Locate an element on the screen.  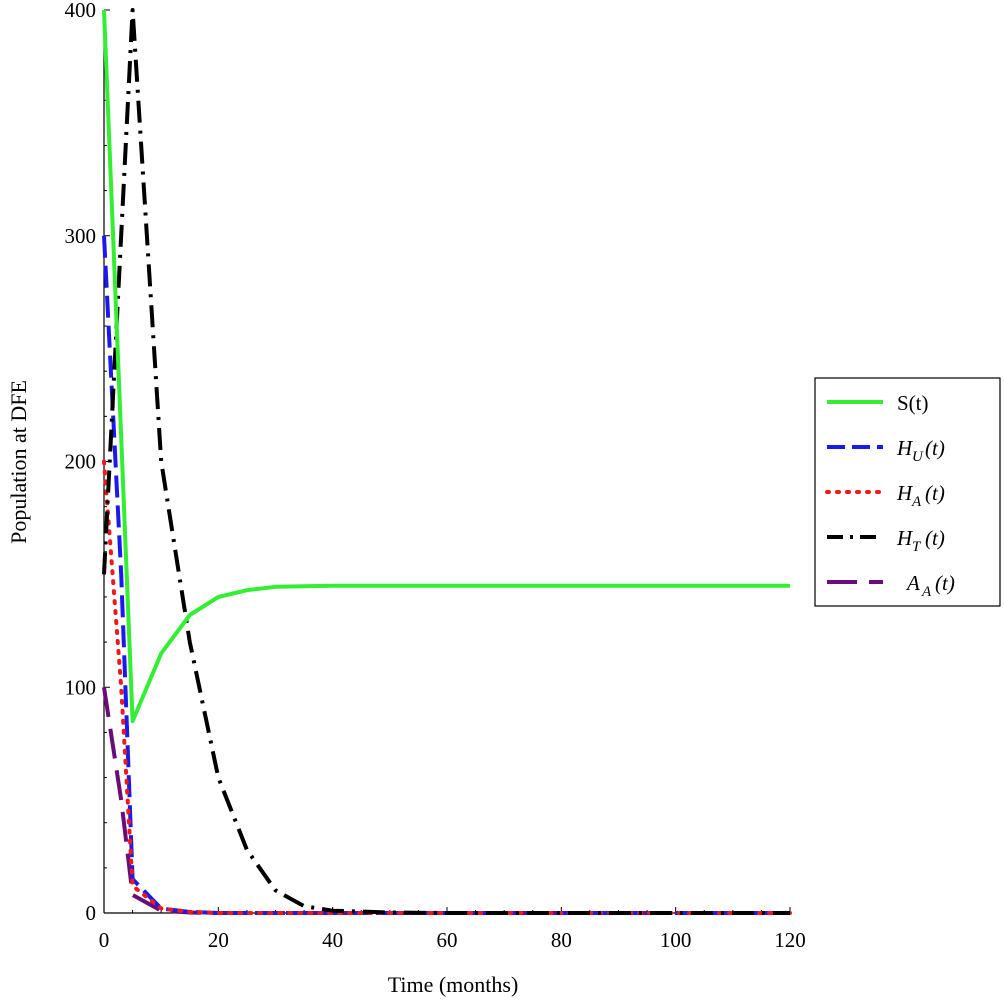
y-axis-title: Population at DFE is located at coordinates (18, 462).